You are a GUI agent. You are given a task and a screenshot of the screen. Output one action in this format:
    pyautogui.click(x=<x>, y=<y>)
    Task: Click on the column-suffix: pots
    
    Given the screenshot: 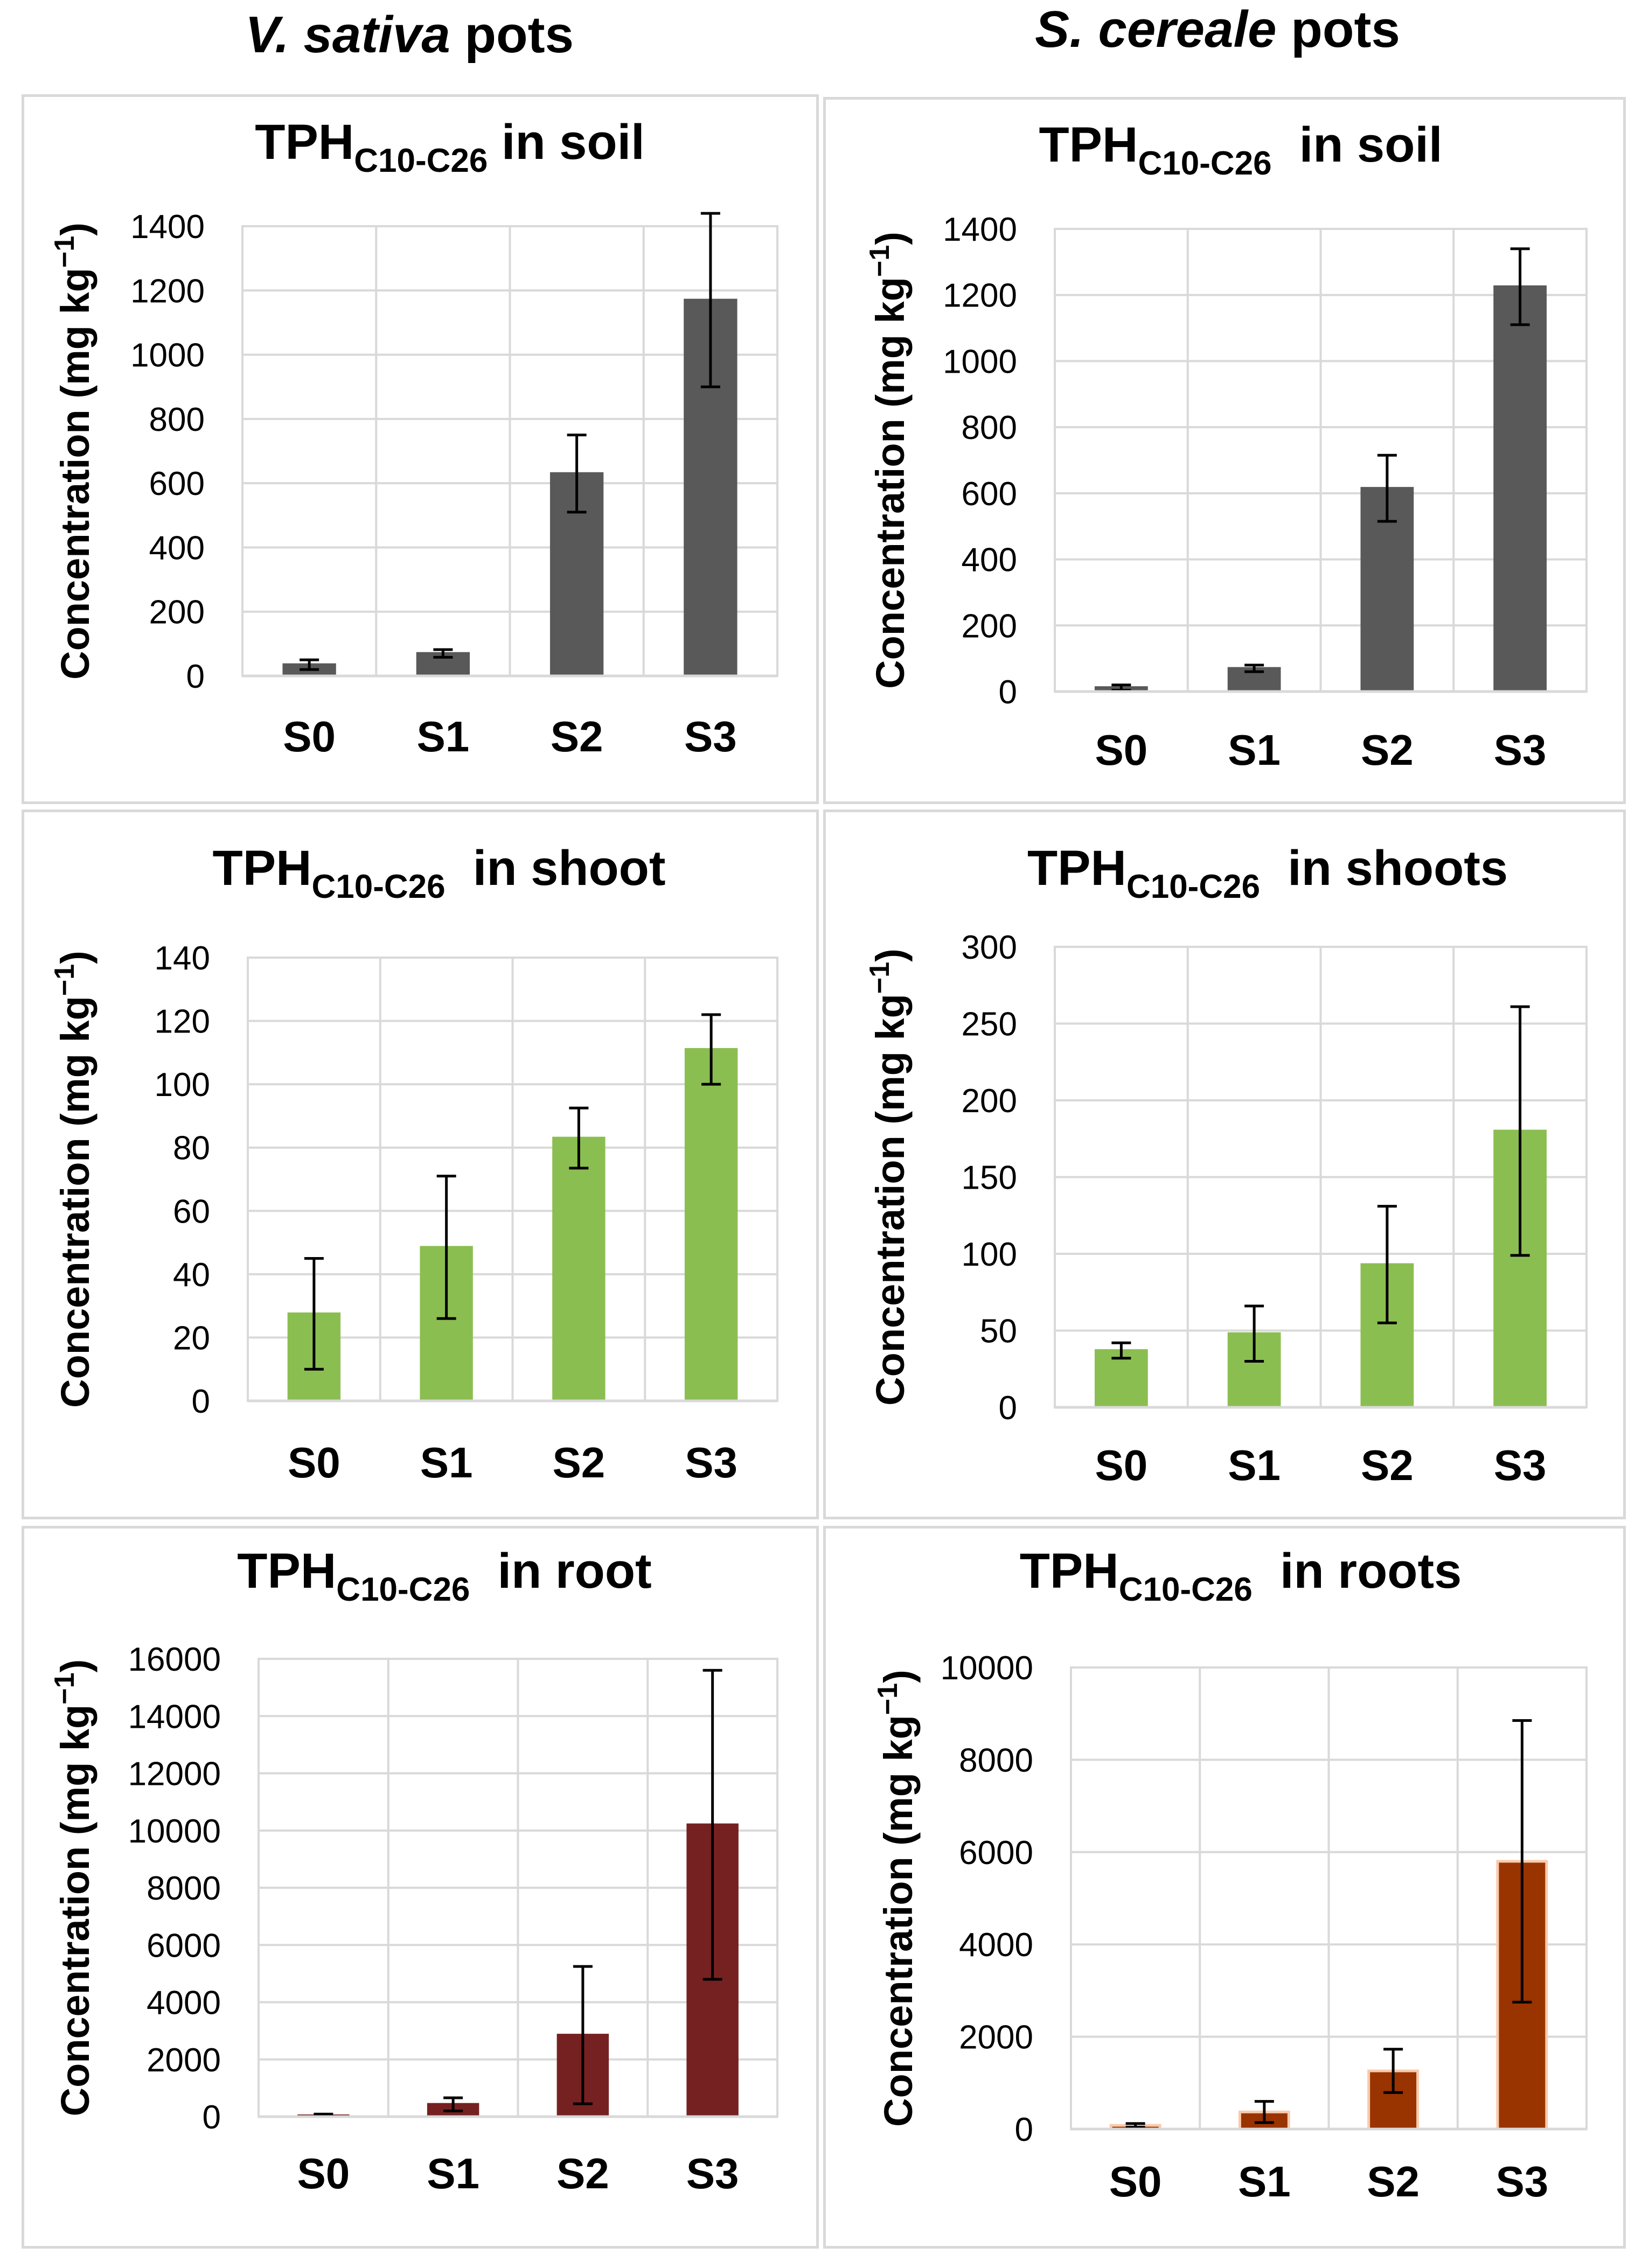 What is the action you would take?
    pyautogui.click(x=1338, y=29)
    